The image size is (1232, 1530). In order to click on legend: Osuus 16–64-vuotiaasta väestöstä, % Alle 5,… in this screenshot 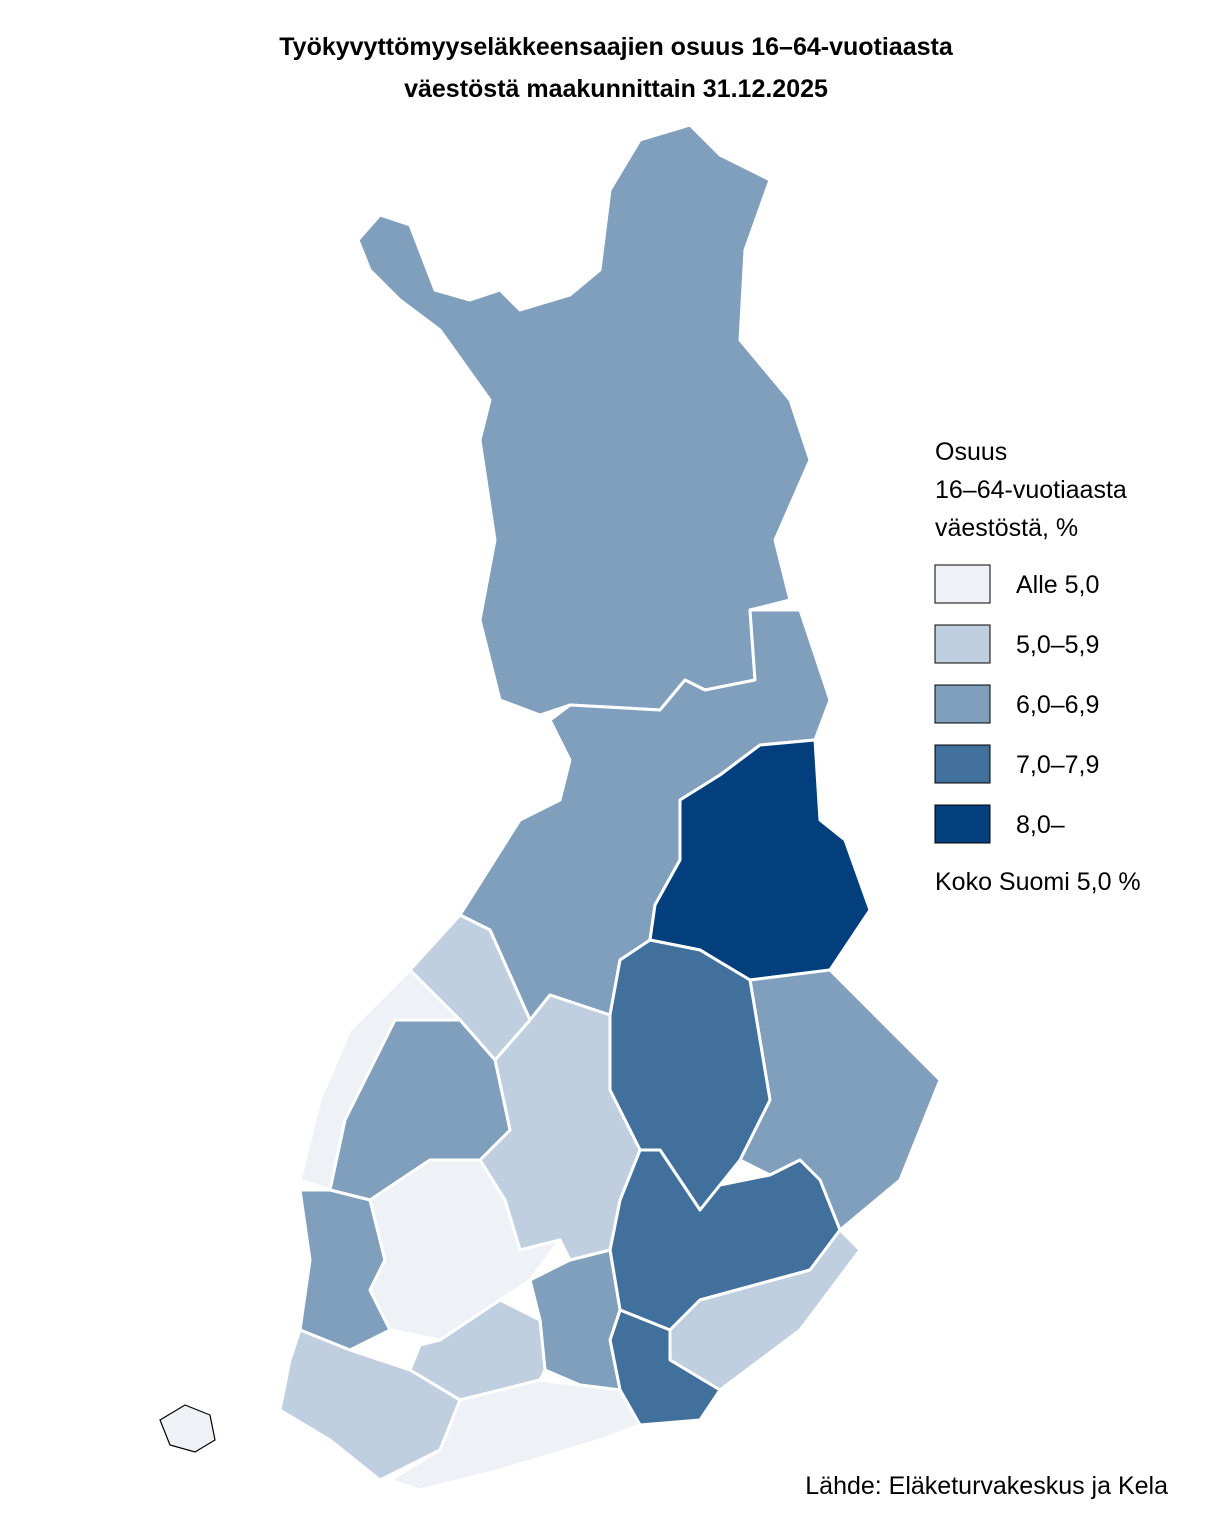, I will do `click(1030, 641)`.